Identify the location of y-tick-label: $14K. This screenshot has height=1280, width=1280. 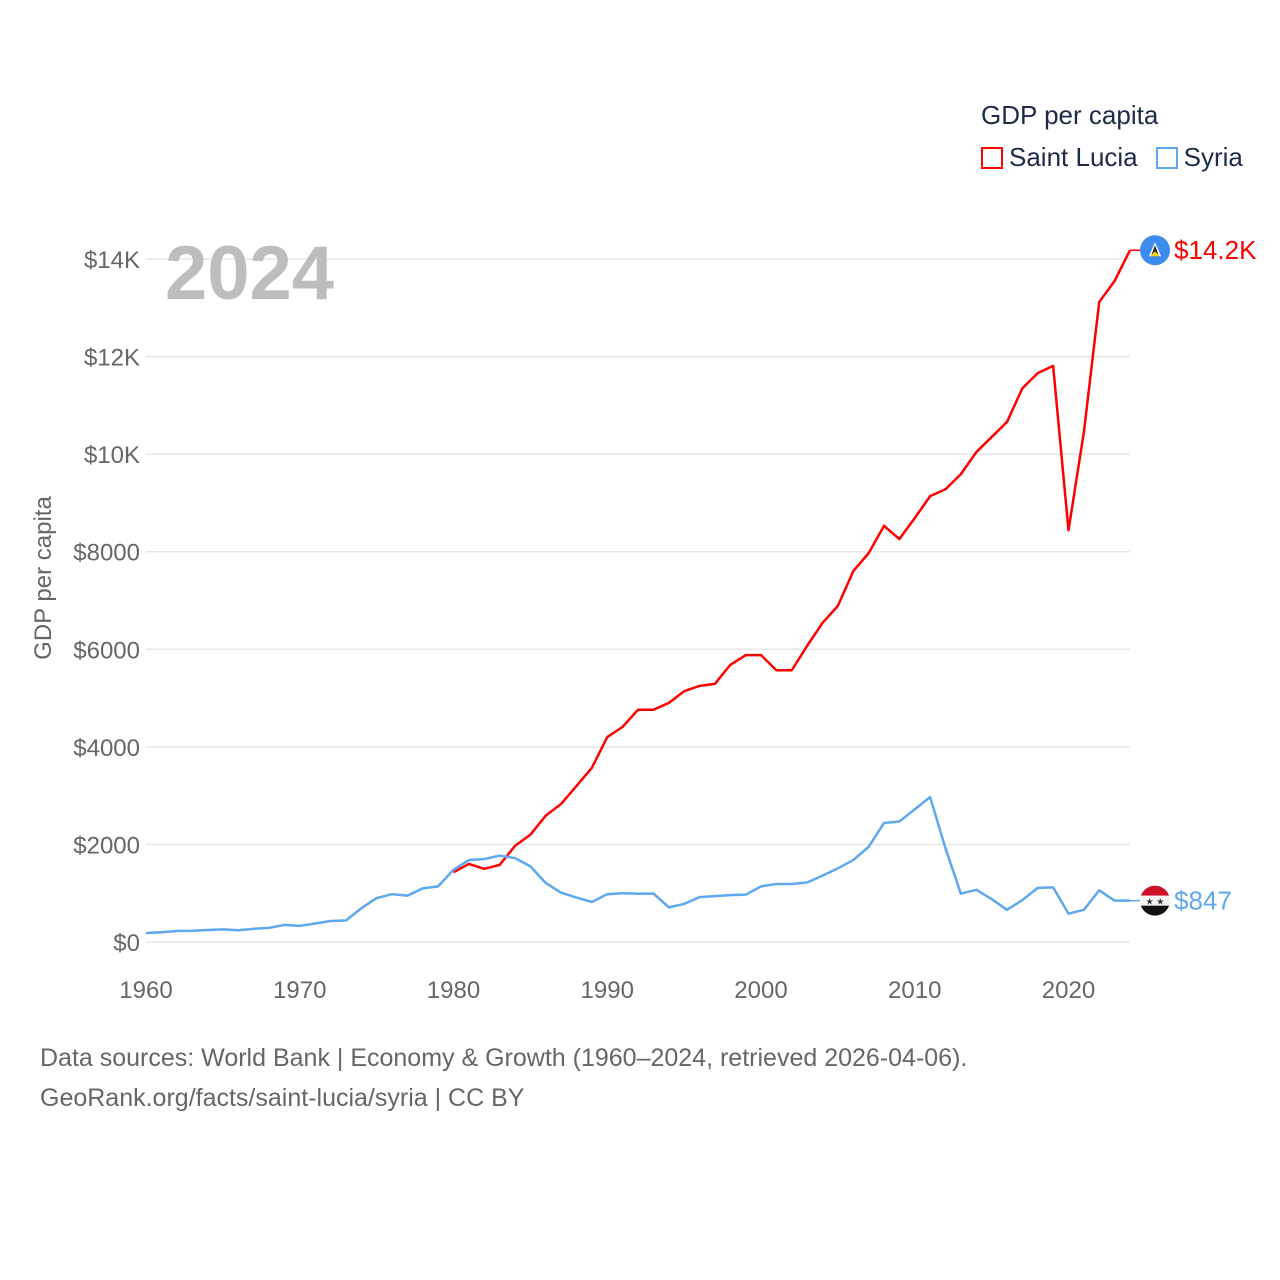
(112, 260).